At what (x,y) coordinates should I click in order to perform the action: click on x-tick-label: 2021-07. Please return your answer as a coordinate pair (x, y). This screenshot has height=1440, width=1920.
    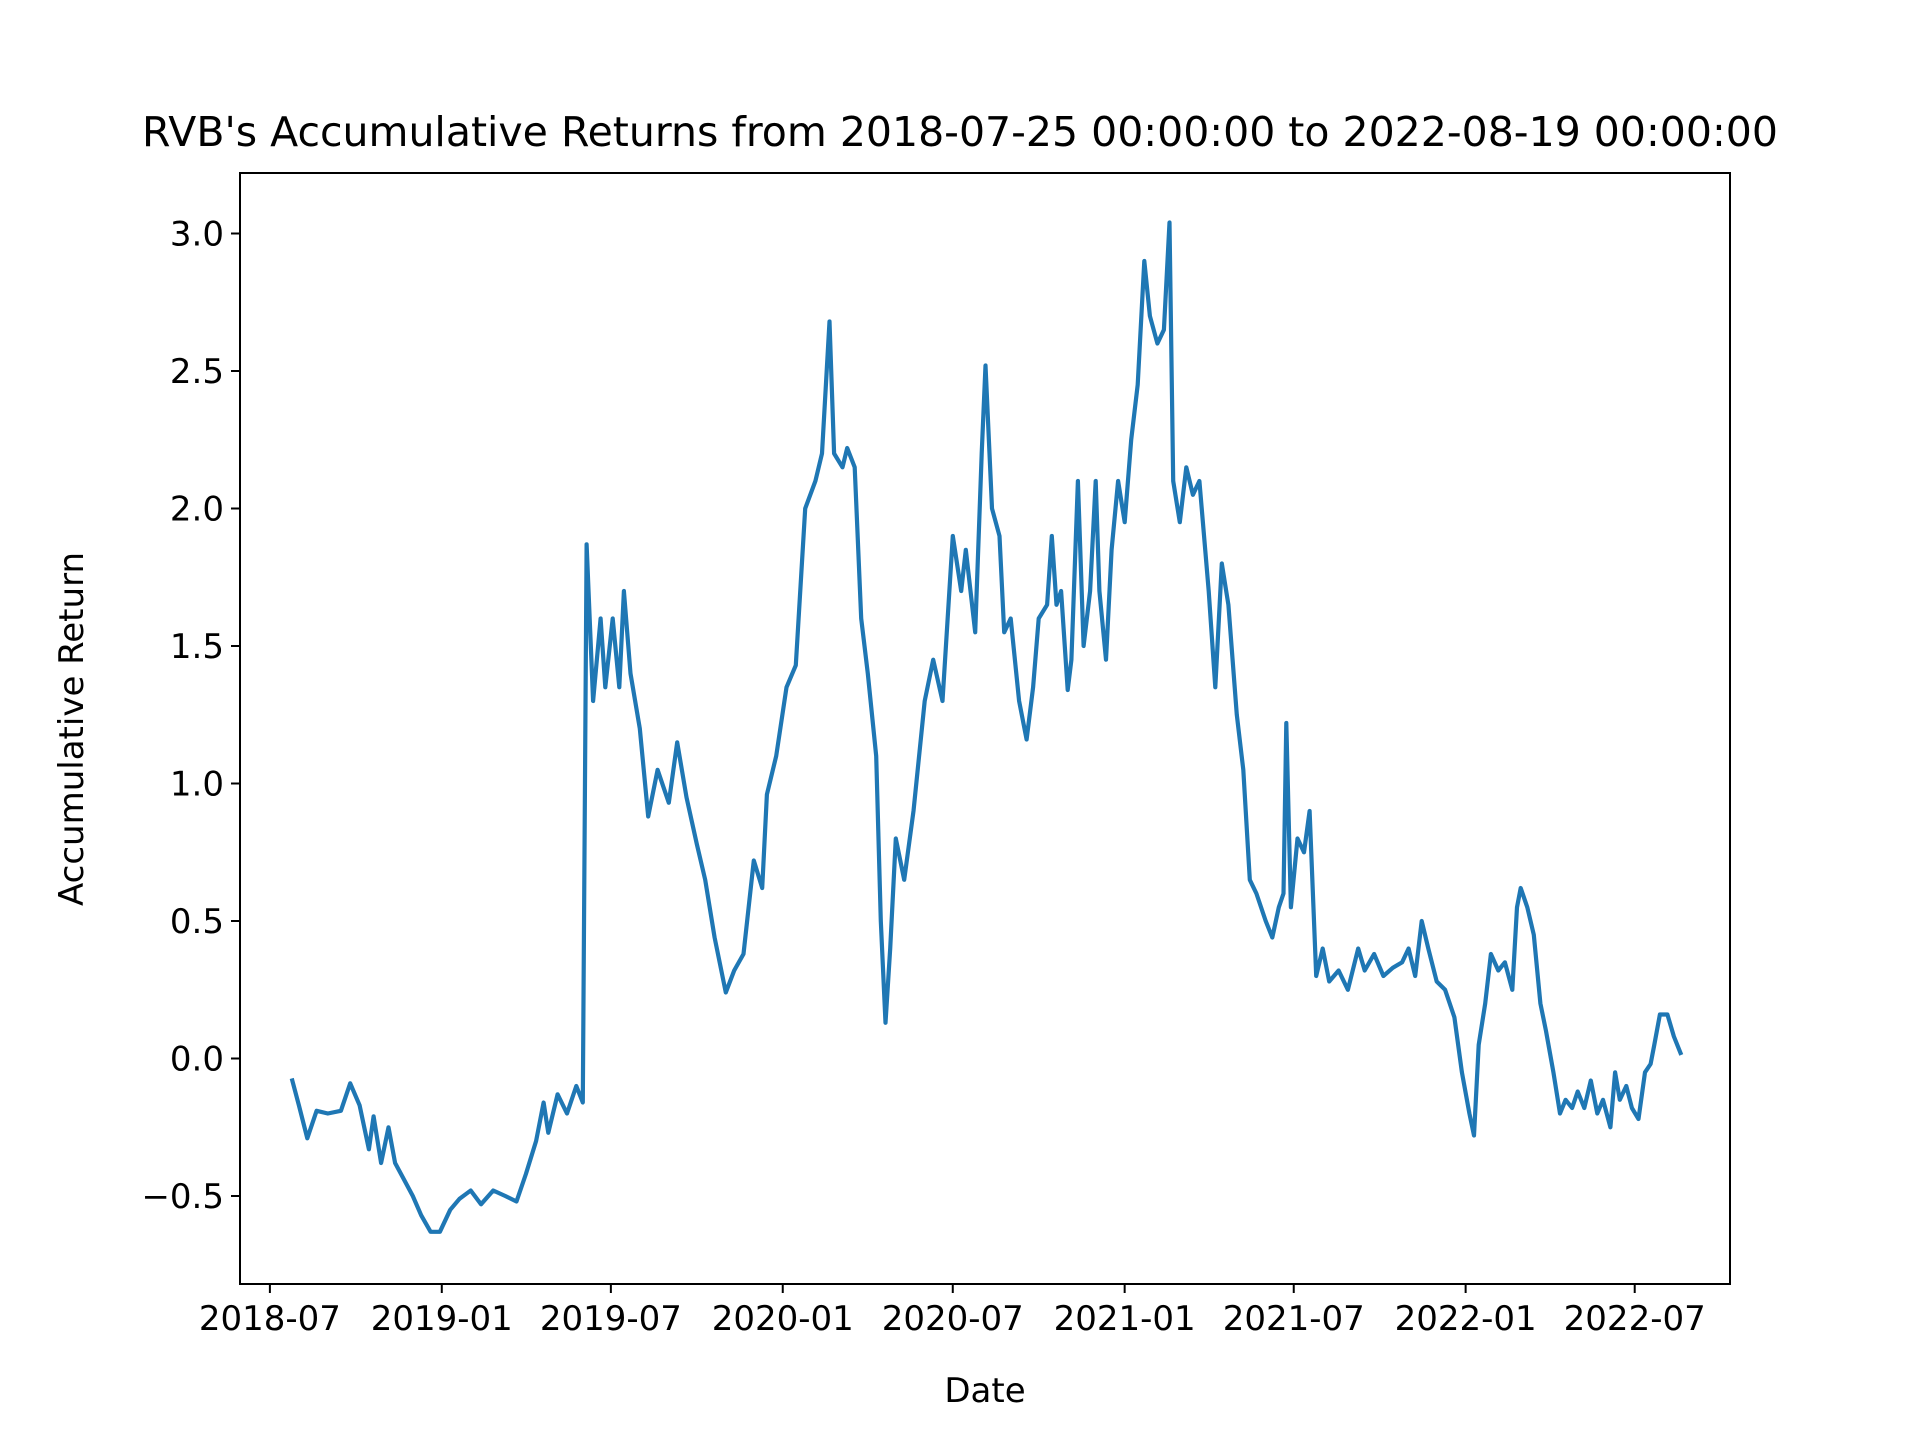
    Looking at the image, I should click on (1294, 1319).